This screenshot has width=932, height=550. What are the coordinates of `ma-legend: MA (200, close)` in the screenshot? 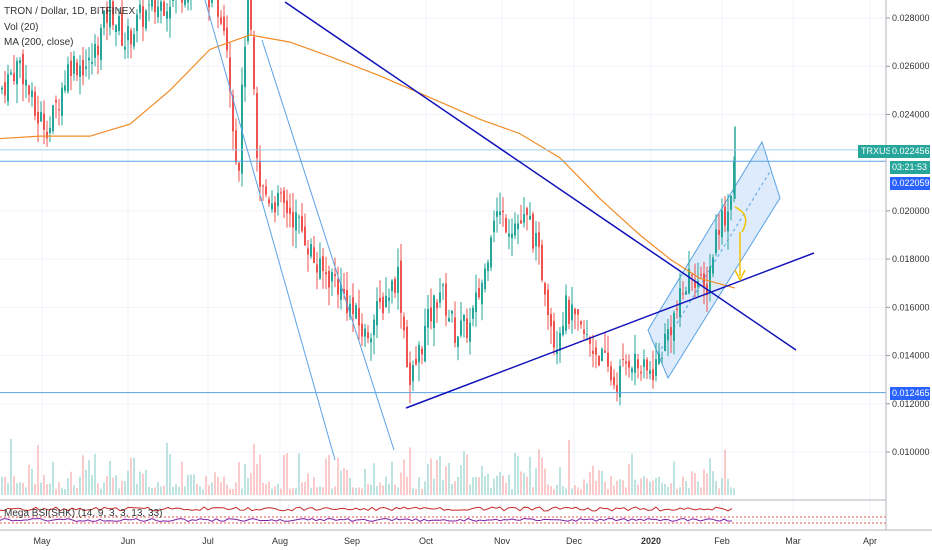 It's located at (39, 42).